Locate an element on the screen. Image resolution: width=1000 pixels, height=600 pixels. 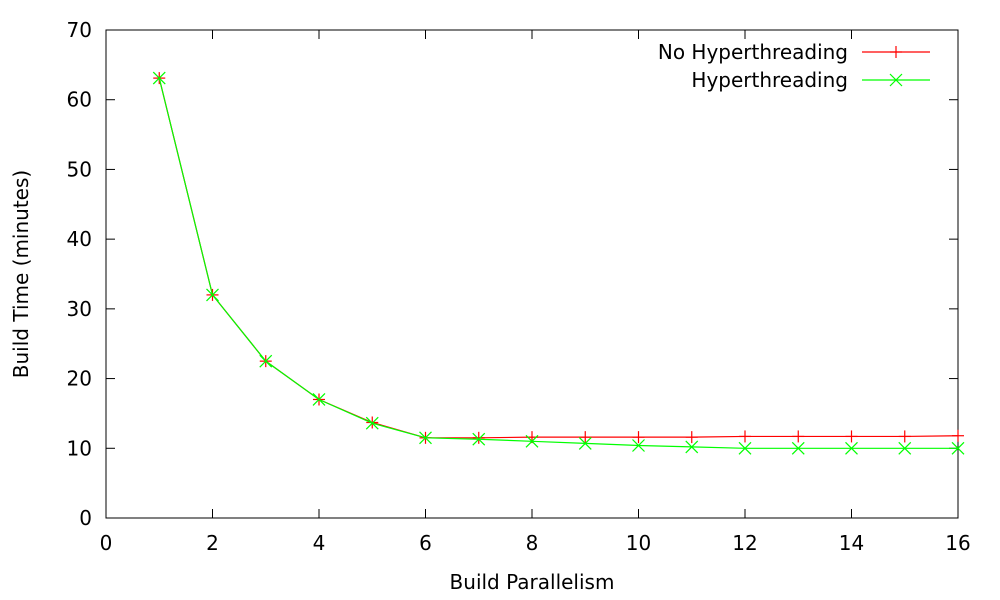
x-tick-label-7: 14 is located at coordinates (851, 543).